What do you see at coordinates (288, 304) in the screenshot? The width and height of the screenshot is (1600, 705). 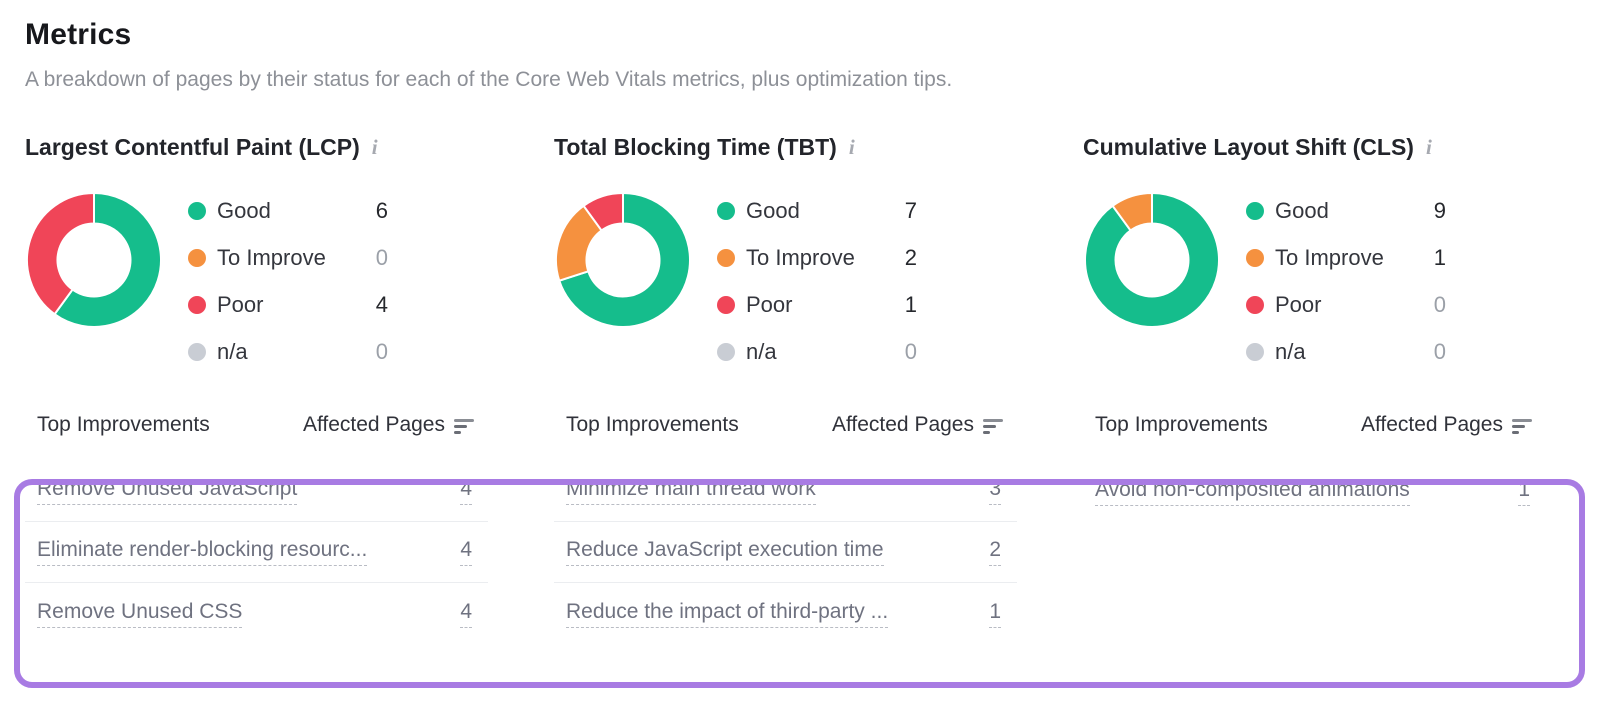 I see `legend-item-poor: Poor 4` at bounding box center [288, 304].